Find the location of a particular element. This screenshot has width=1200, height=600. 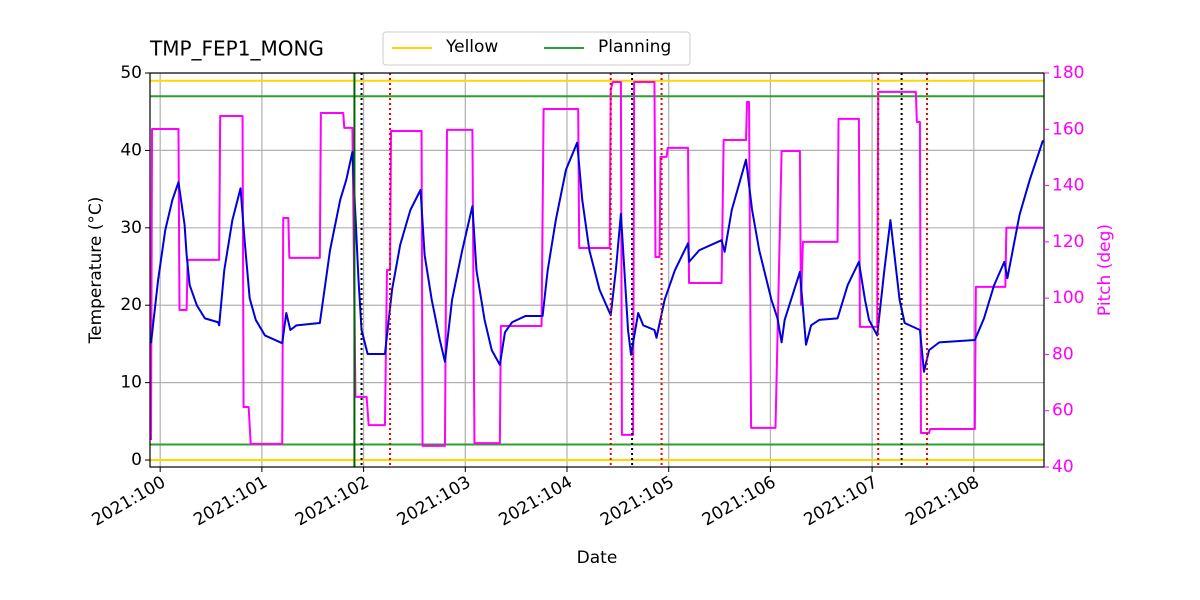

y2-tick-label: 180 is located at coordinates (1068, 73).